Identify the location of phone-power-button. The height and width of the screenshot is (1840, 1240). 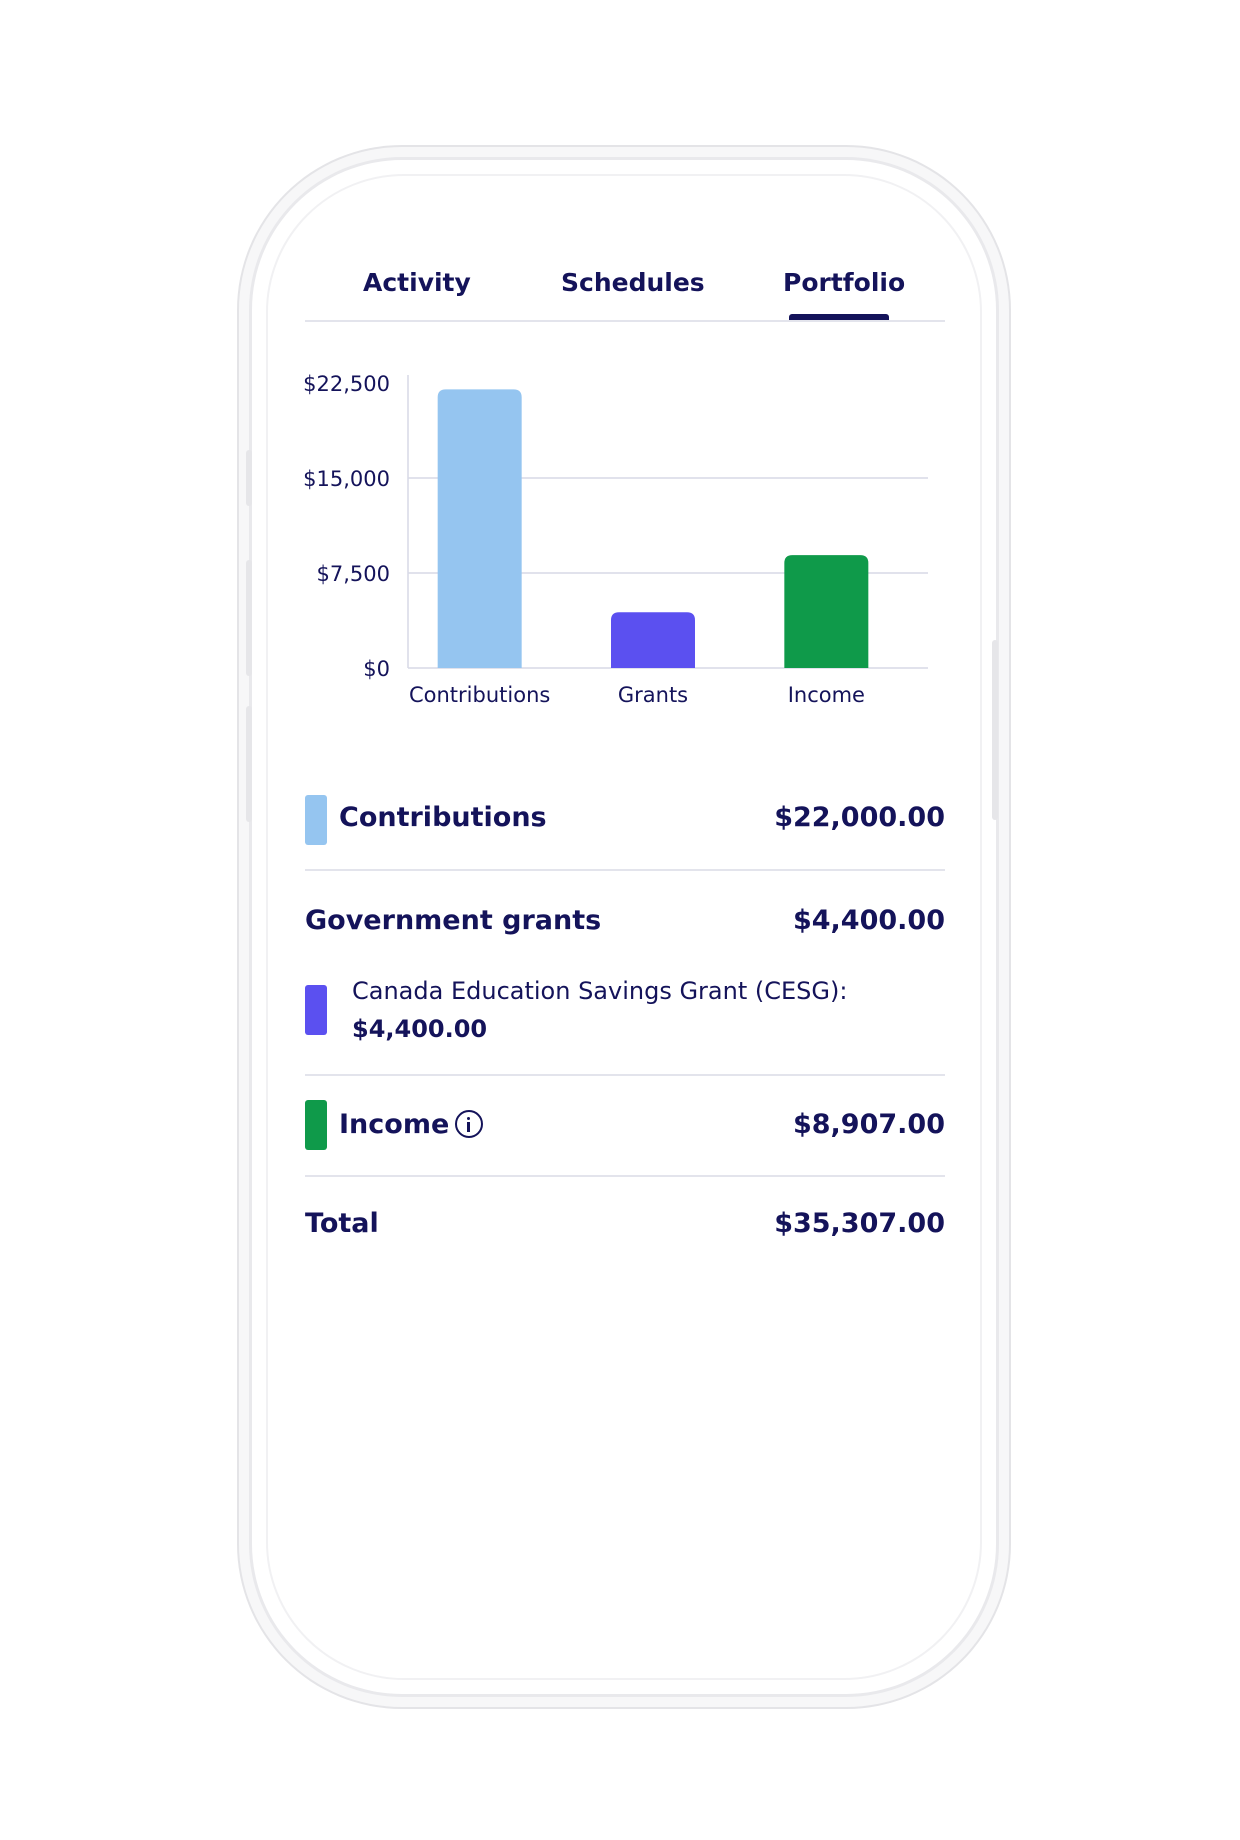
(995, 730).